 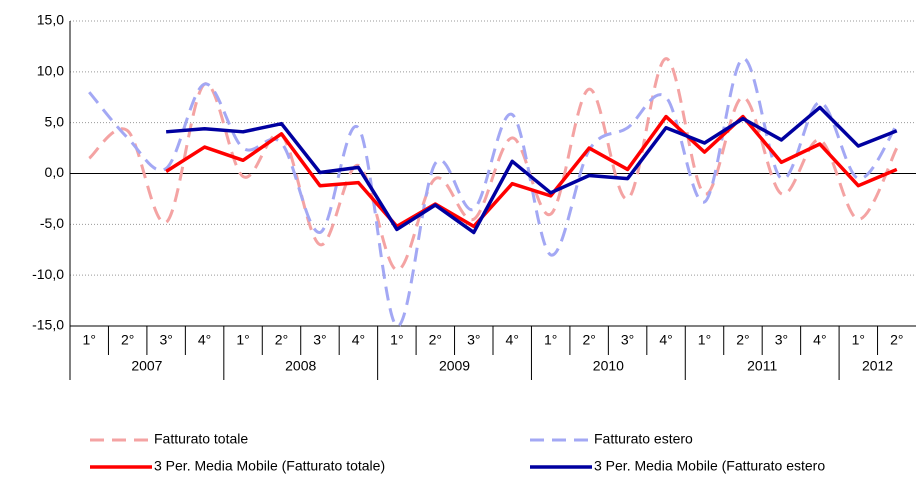 I want to click on legend-label: Fatturato estero, so click(x=643, y=439).